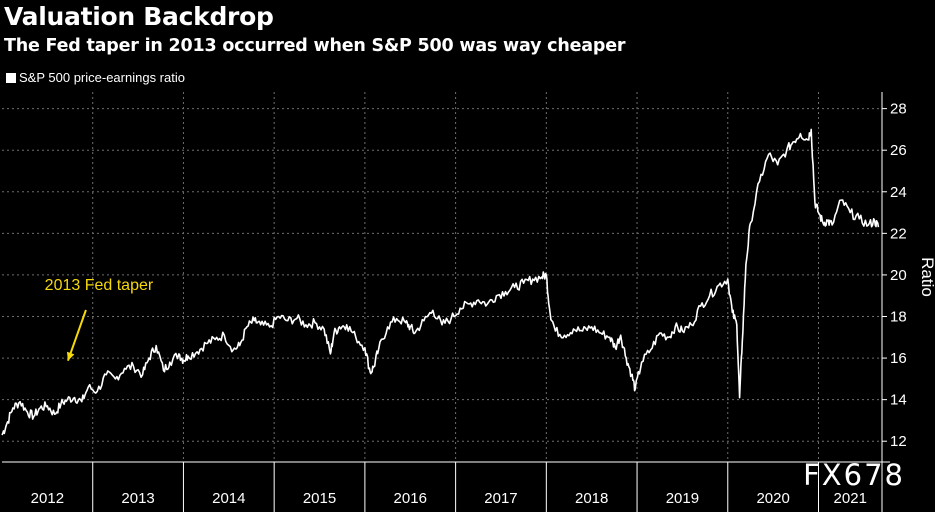  Describe the element at coordinates (76, 335) in the screenshot. I see `annotation-arrow` at that location.